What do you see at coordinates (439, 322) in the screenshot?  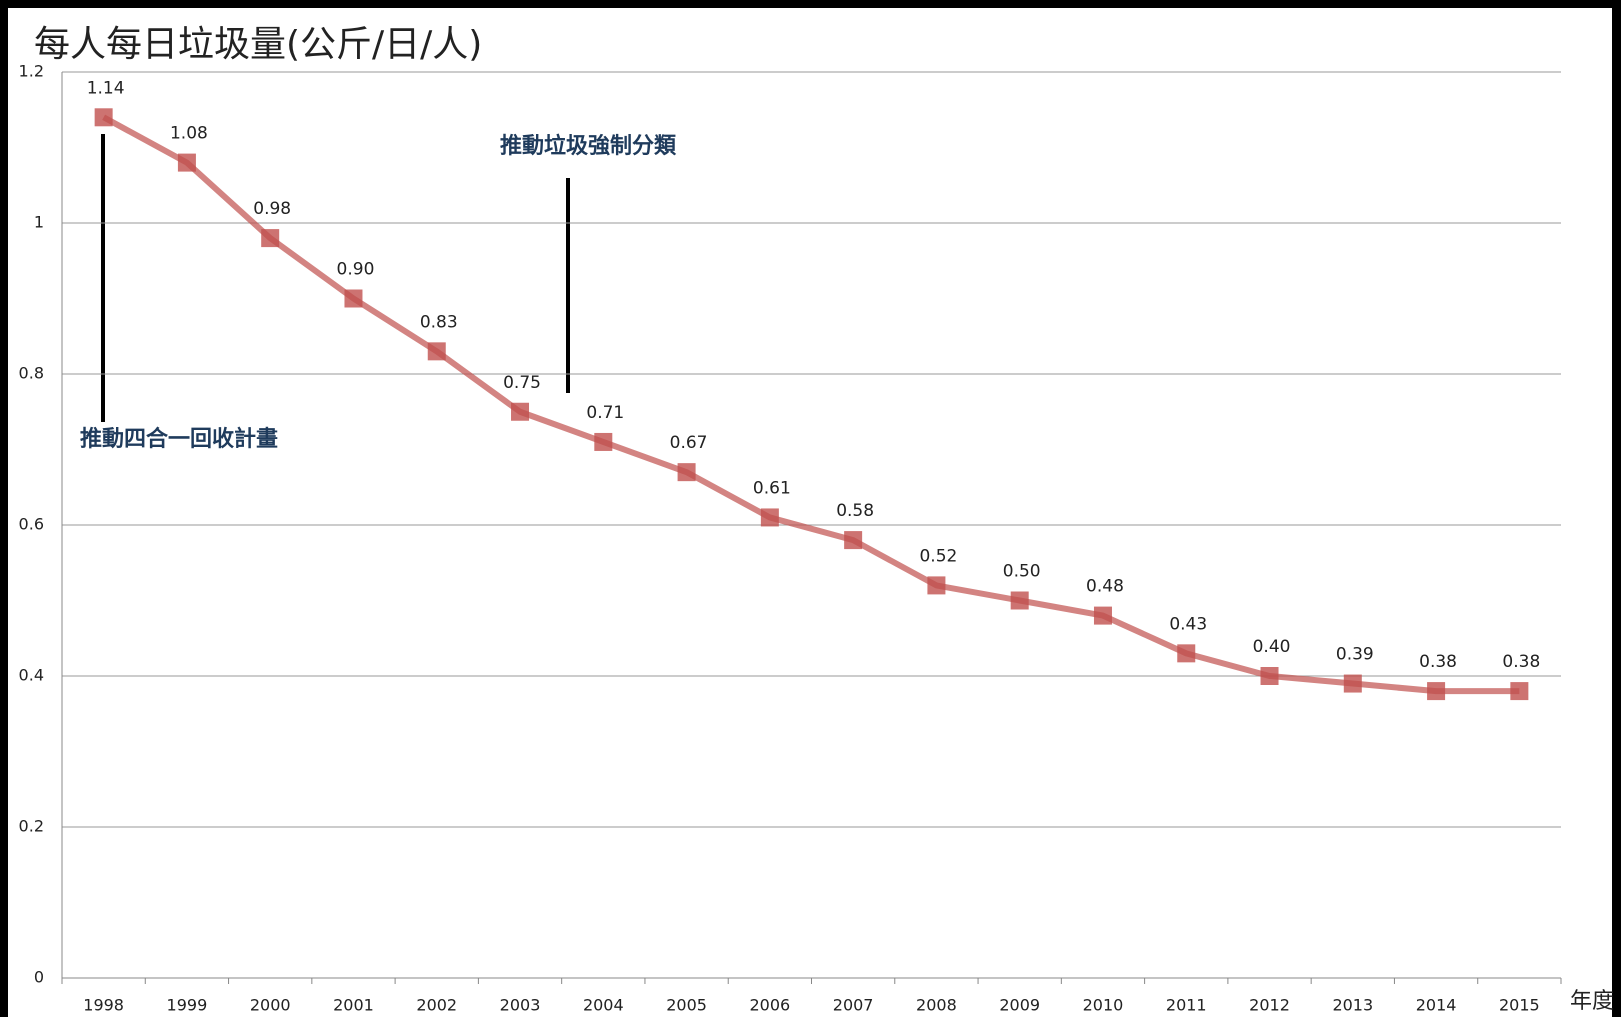 I see `data-label: 0.83` at bounding box center [439, 322].